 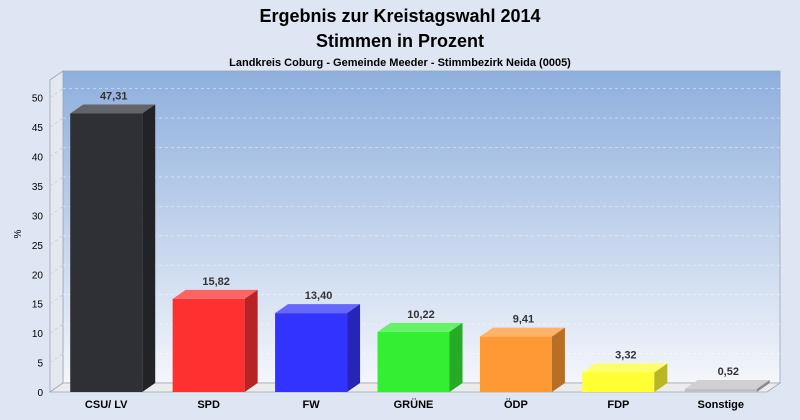 What do you see at coordinates (400, 41) in the screenshot?
I see `chart-subtitle: Stimmen in Prozent` at bounding box center [400, 41].